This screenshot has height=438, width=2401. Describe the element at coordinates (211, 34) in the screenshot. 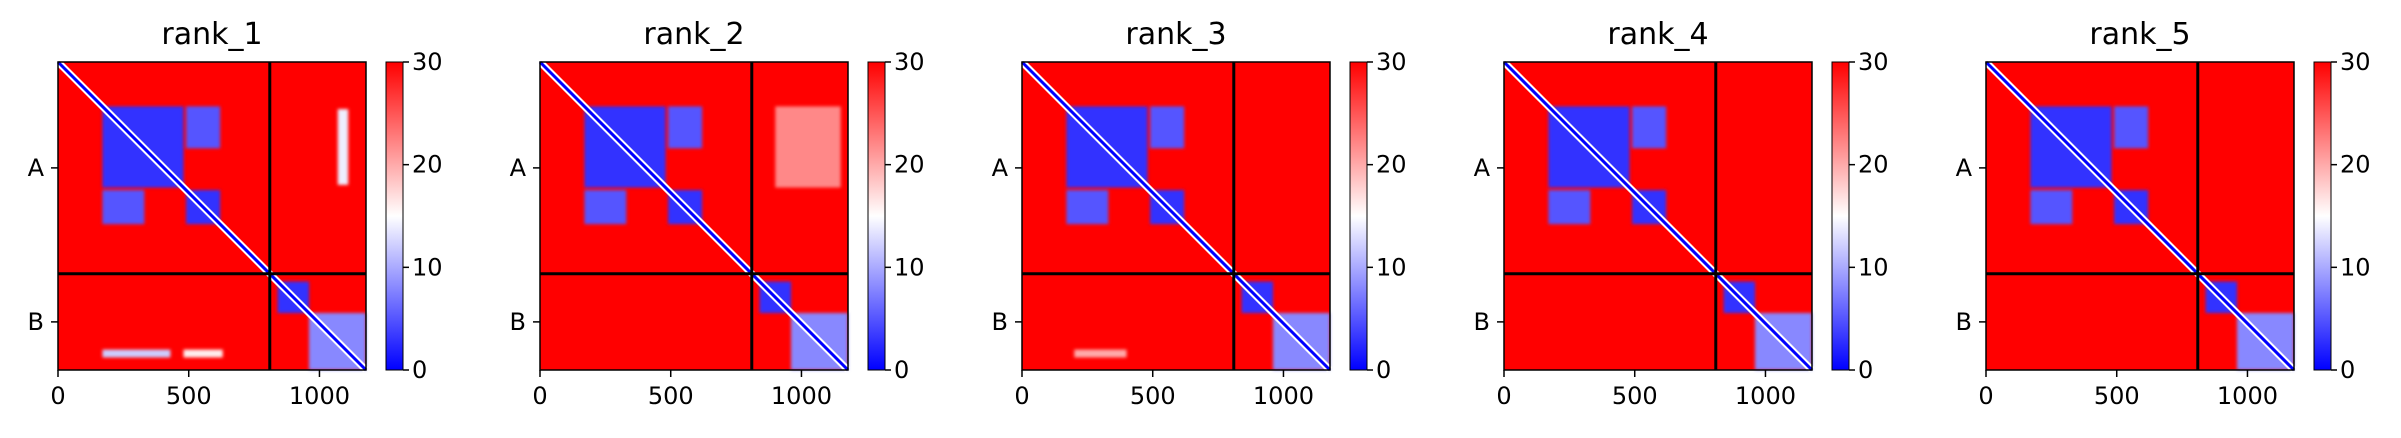

I see `panel-title: rank_1` at that location.